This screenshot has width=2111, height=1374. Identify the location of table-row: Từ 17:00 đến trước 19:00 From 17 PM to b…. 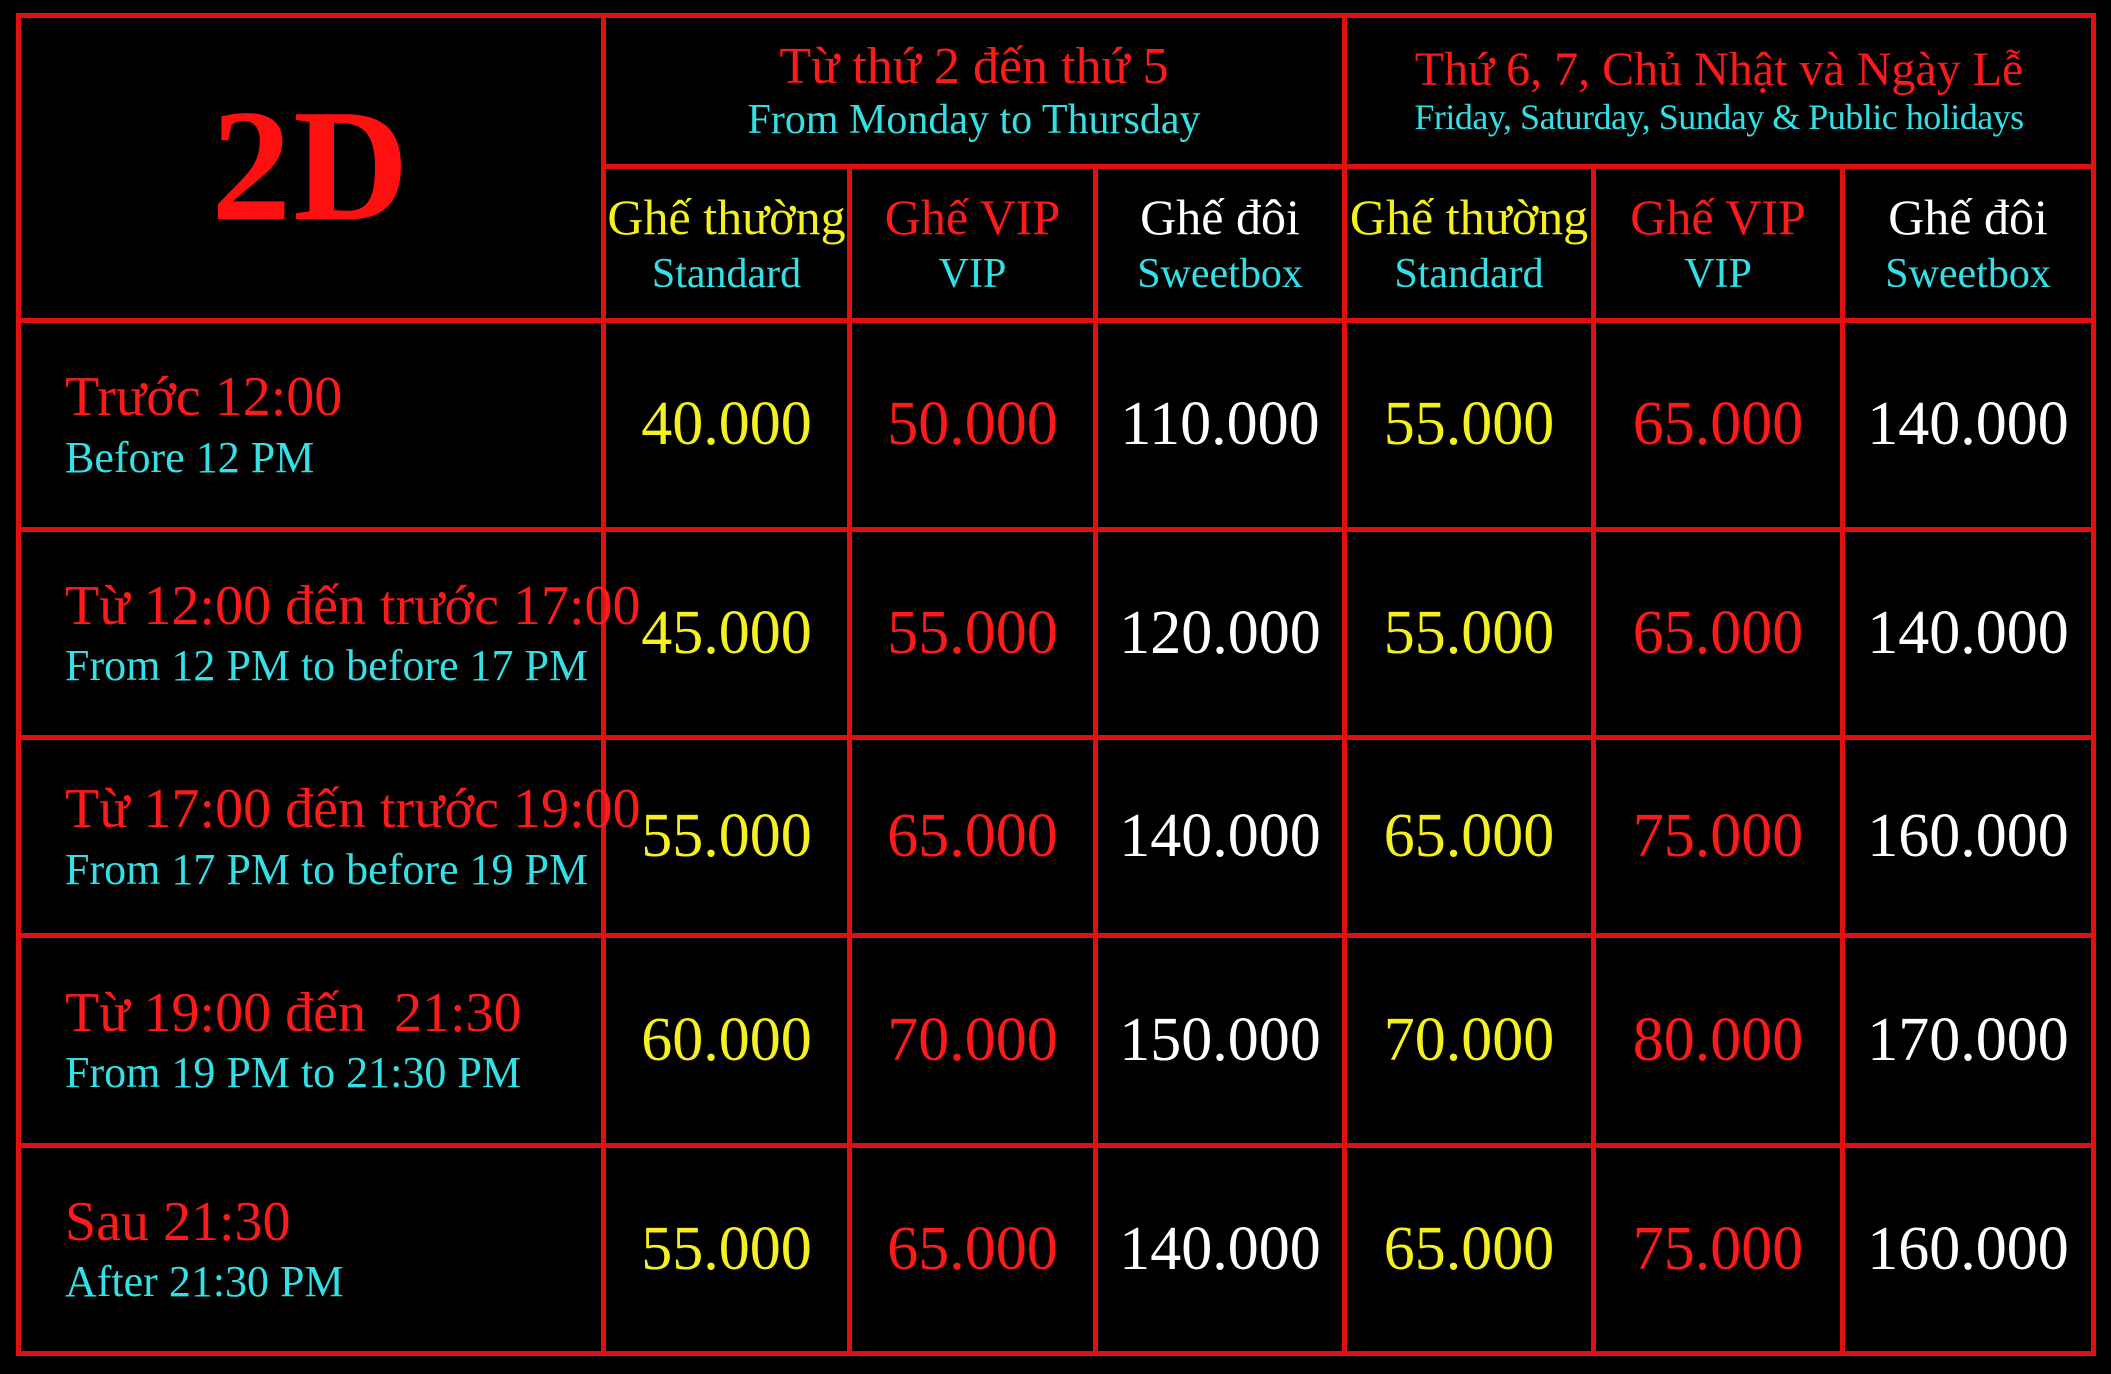
(1056, 837).